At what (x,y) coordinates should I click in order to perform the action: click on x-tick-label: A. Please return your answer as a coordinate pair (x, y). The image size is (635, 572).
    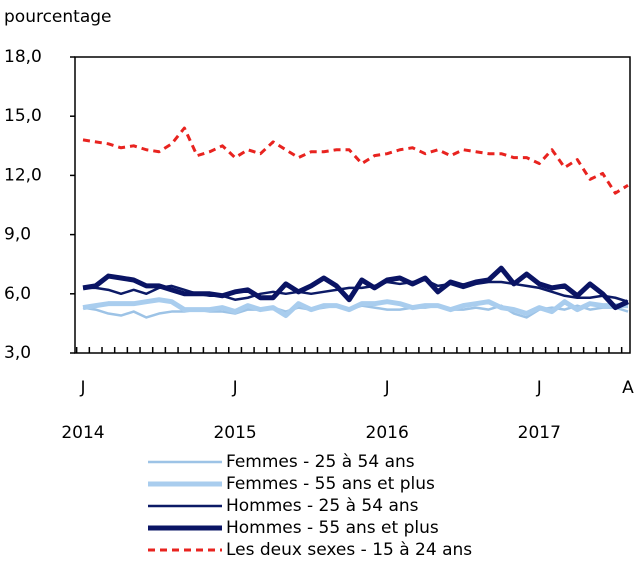
    Looking at the image, I should click on (628, 388).